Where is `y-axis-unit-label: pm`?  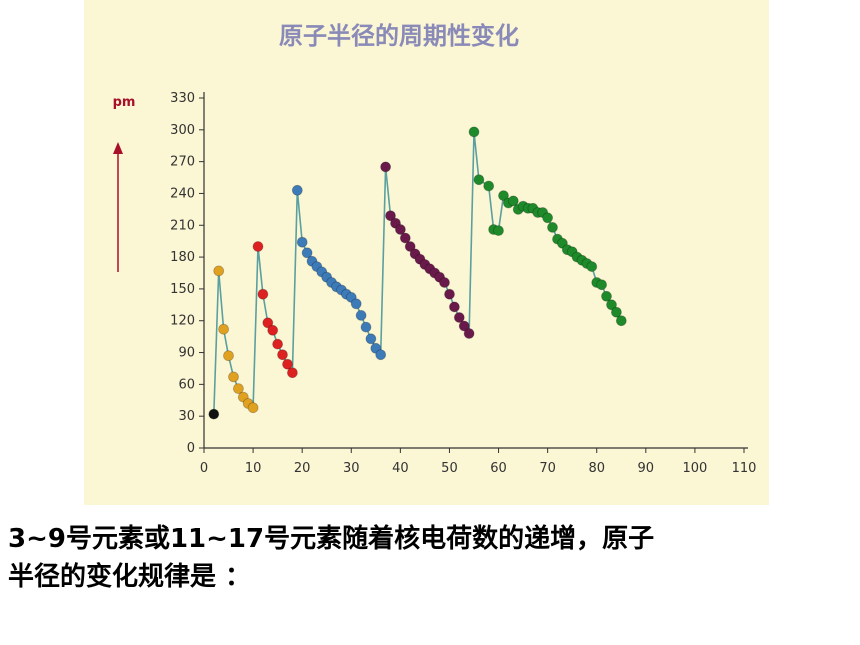
y-axis-unit-label: pm is located at coordinates (124, 102).